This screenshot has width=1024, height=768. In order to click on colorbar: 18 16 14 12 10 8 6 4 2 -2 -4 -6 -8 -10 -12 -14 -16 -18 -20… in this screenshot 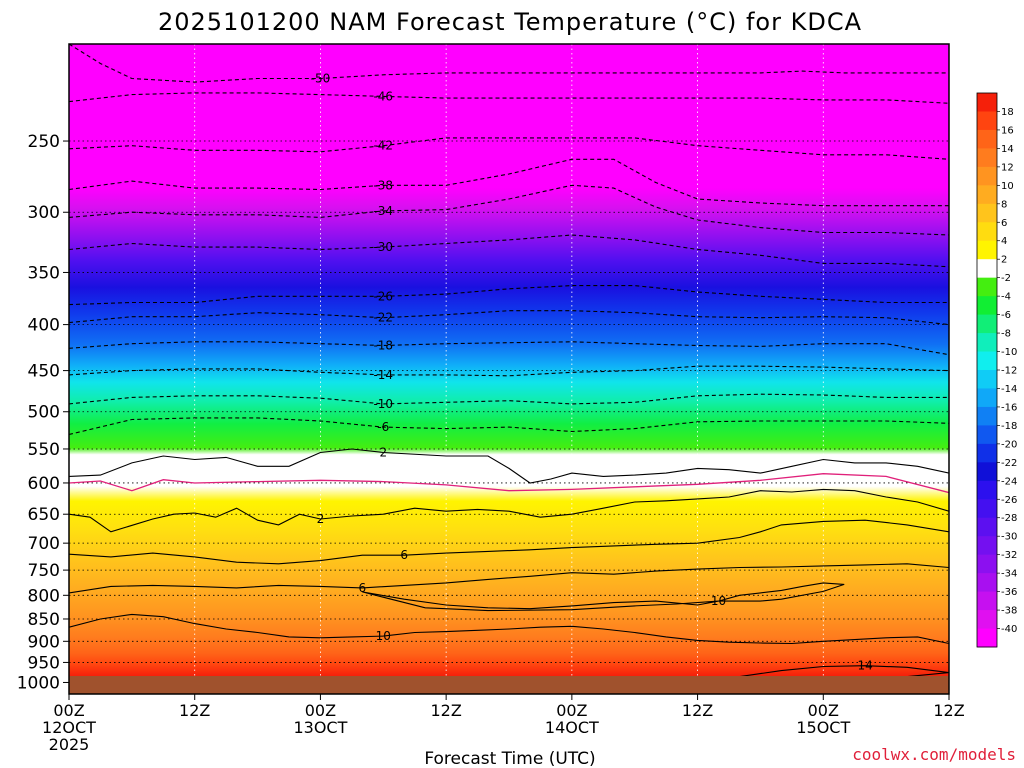, I will do `click(996, 370)`.